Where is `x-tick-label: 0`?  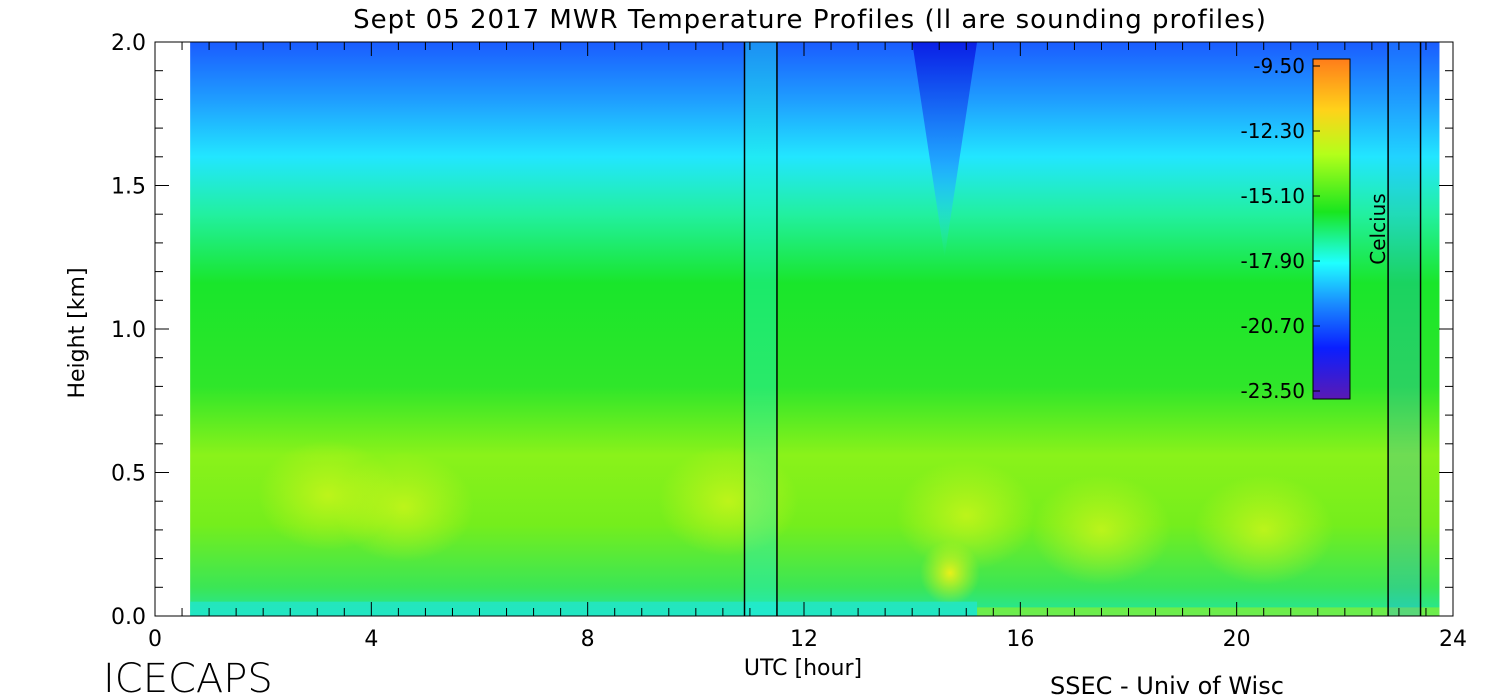 x-tick-label: 0 is located at coordinates (155, 639).